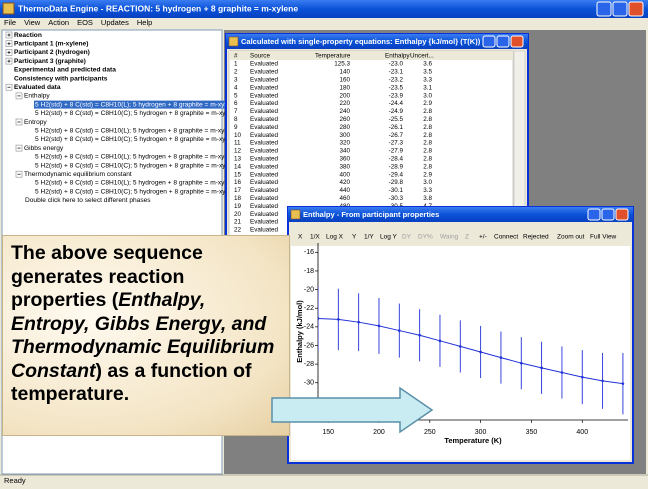 This screenshot has width=648, height=489. Describe the element at coordinates (481, 432) in the screenshot. I see `x-tick-label: 300` at that location.